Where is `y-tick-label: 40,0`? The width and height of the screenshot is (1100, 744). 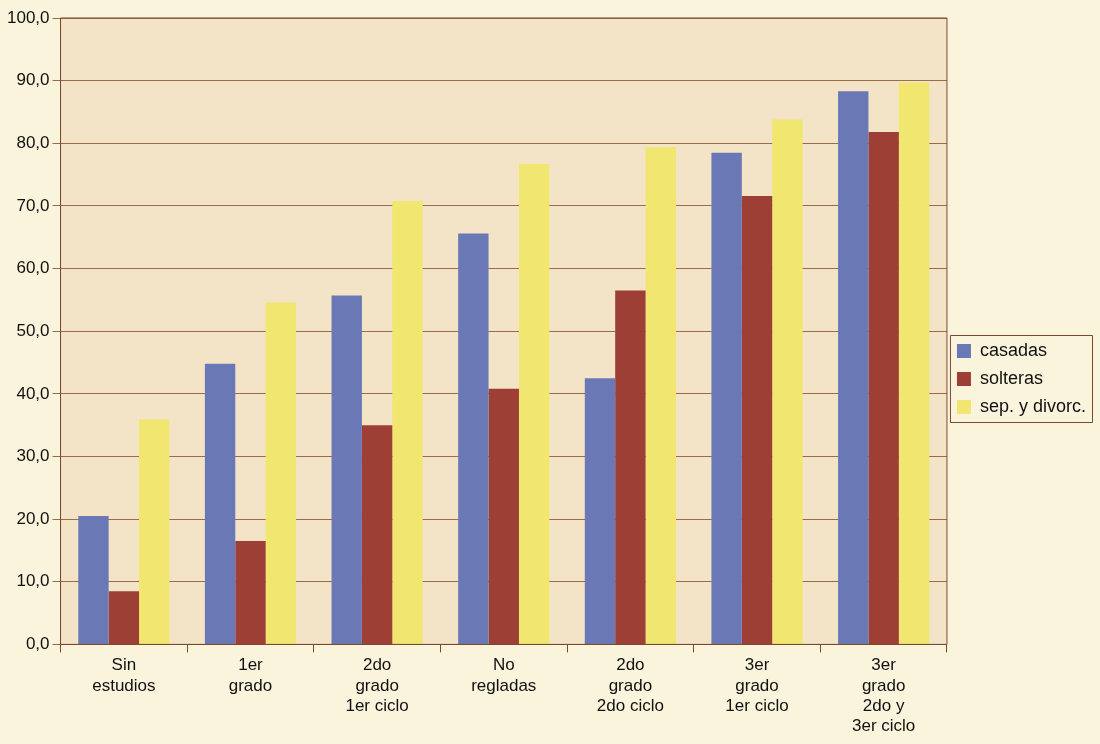
y-tick-label: 40,0 is located at coordinates (33, 393).